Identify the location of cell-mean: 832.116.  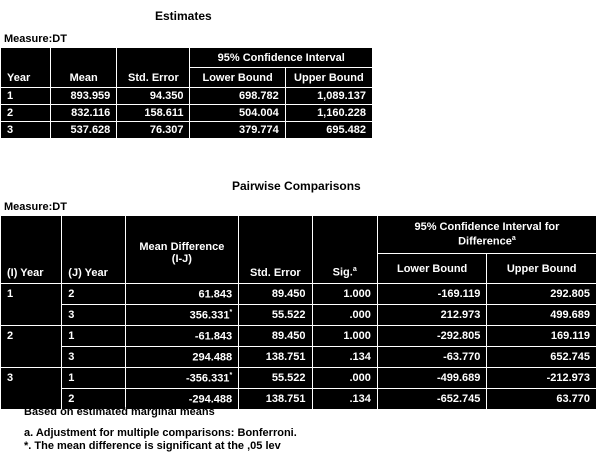
(84, 113).